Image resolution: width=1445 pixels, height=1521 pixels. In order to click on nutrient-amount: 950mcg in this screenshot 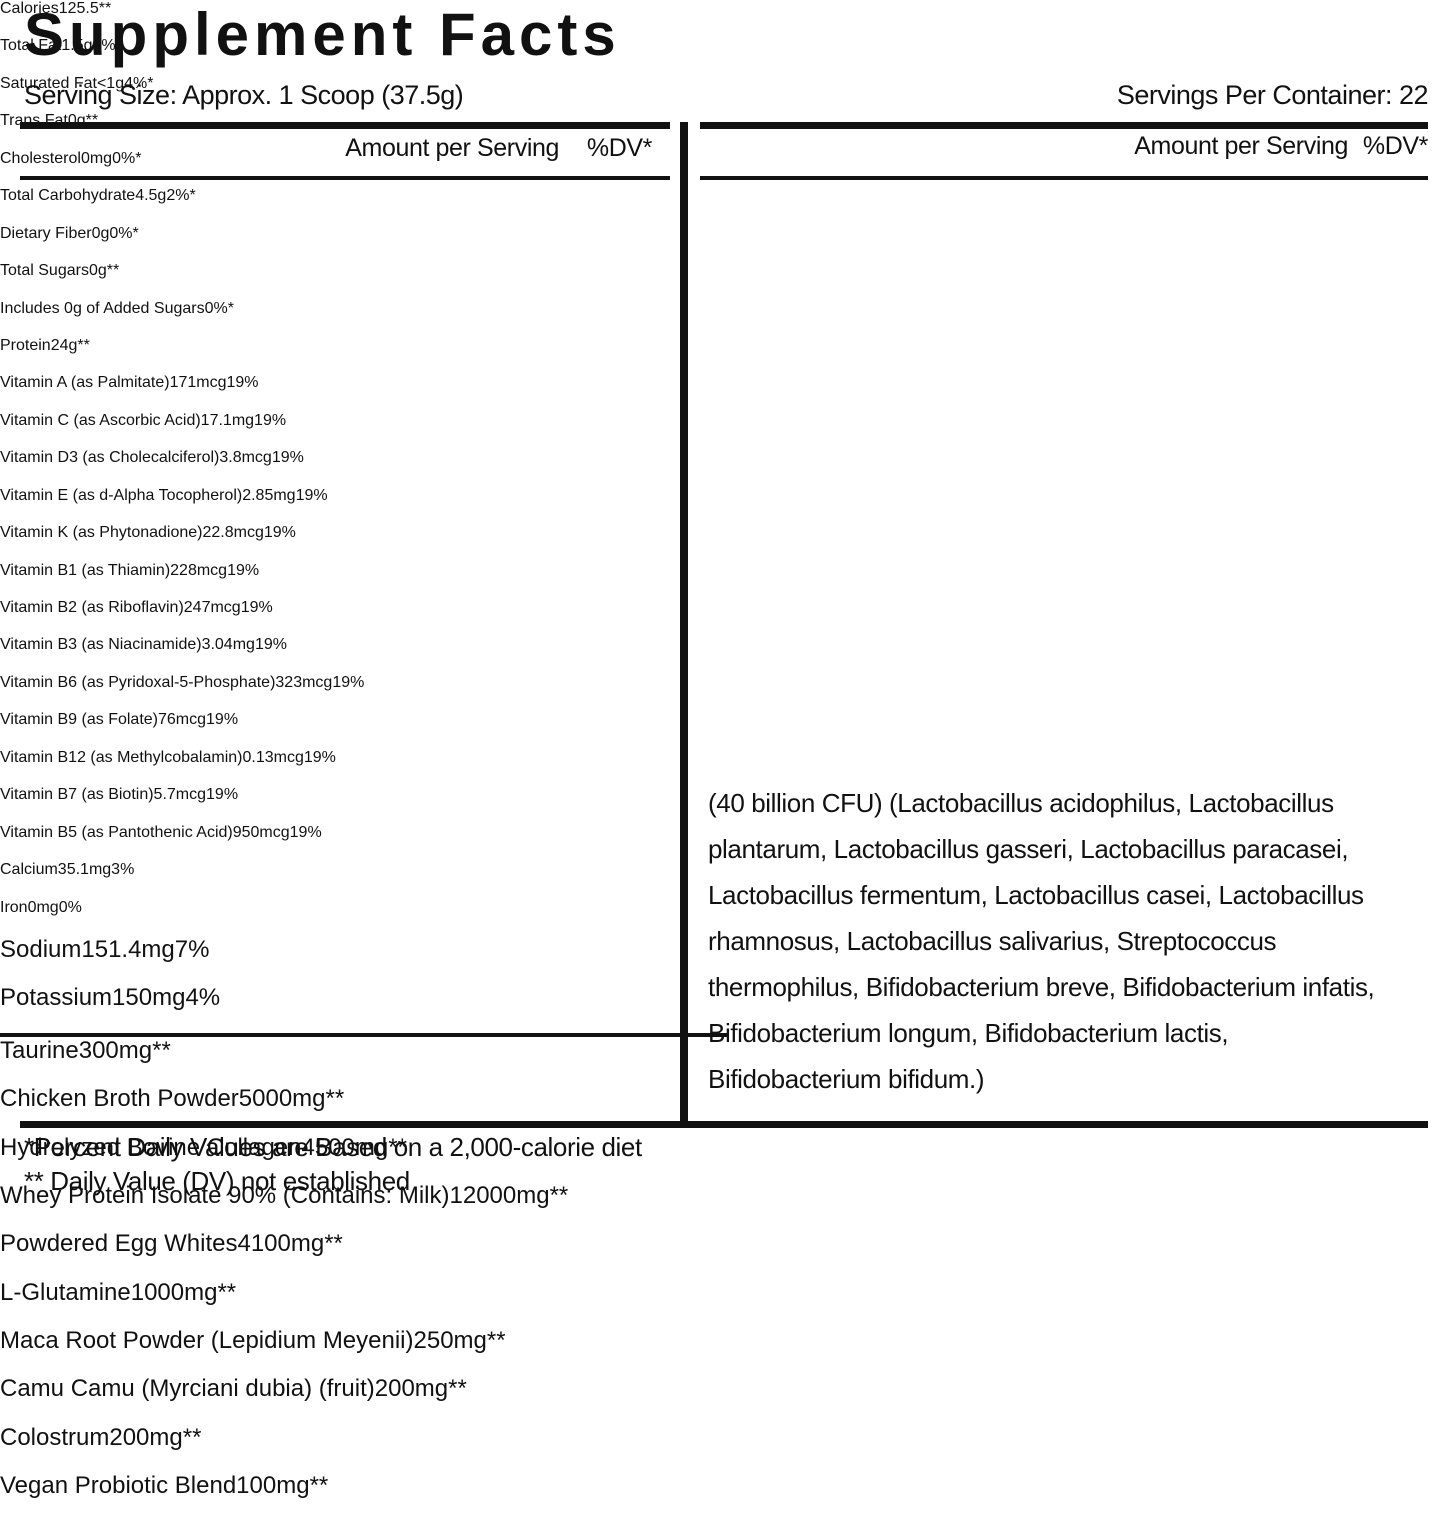, I will do `click(261, 832)`.